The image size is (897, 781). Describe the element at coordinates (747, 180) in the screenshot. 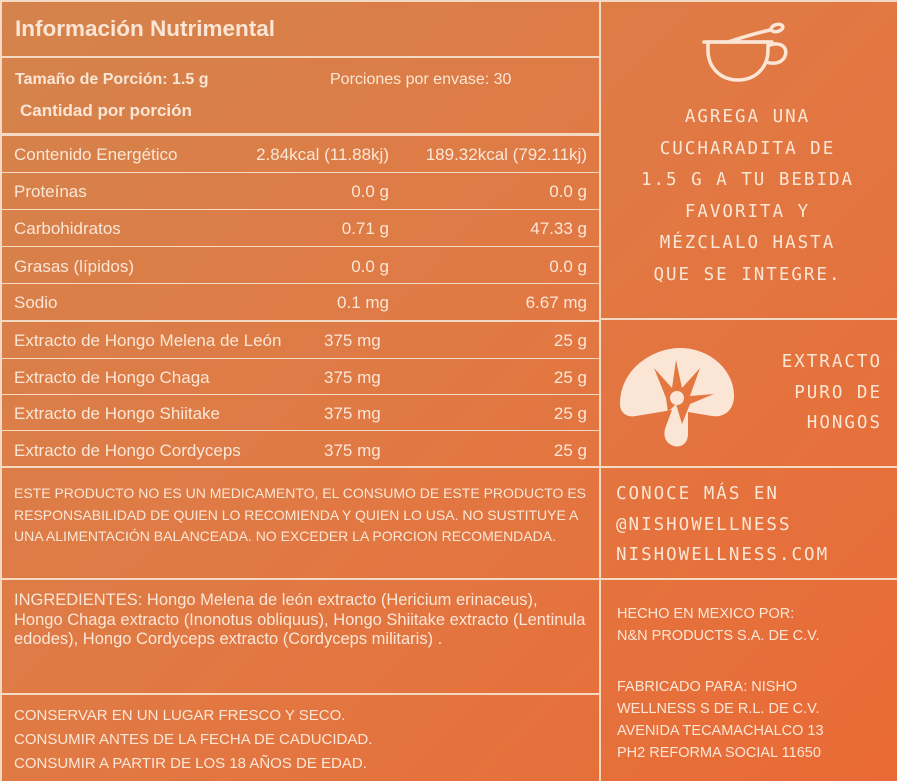

I see `usage-line: 1.5 G A TU BEBIDA` at that location.